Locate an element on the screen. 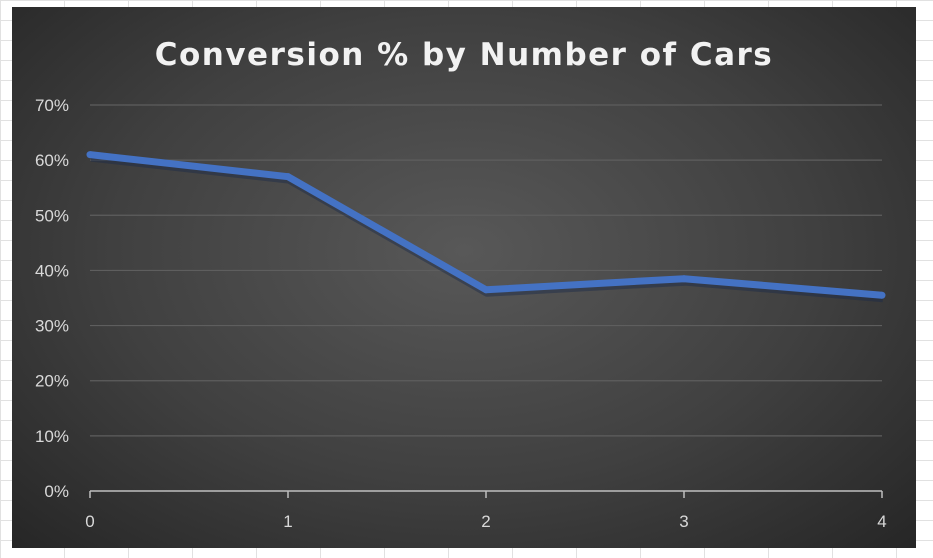 This screenshot has width=933, height=558. x-tick-label: 0 is located at coordinates (89, 521).